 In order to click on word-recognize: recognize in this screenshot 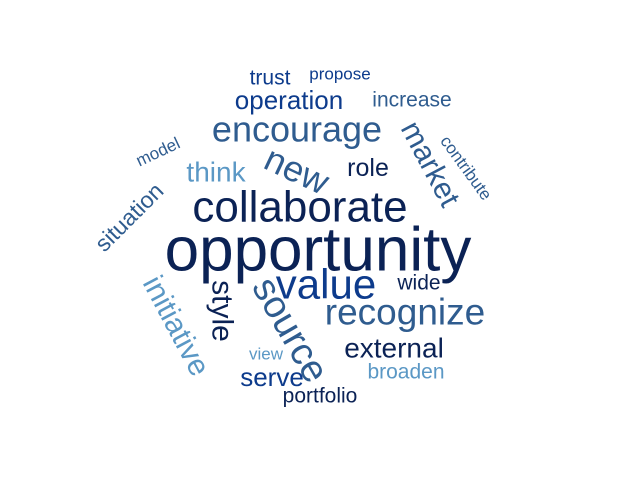, I will do `click(405, 312)`.